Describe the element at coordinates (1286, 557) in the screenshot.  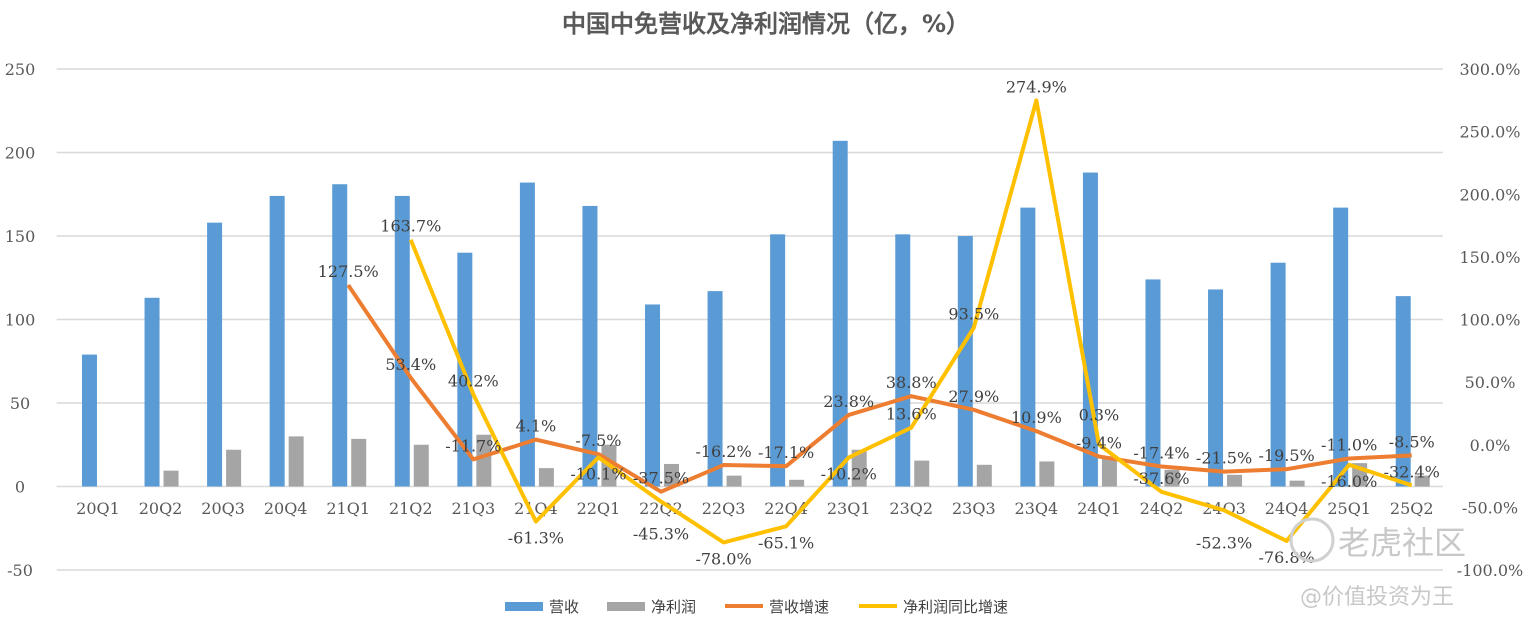
I see `data-label: -76.8%` at that location.